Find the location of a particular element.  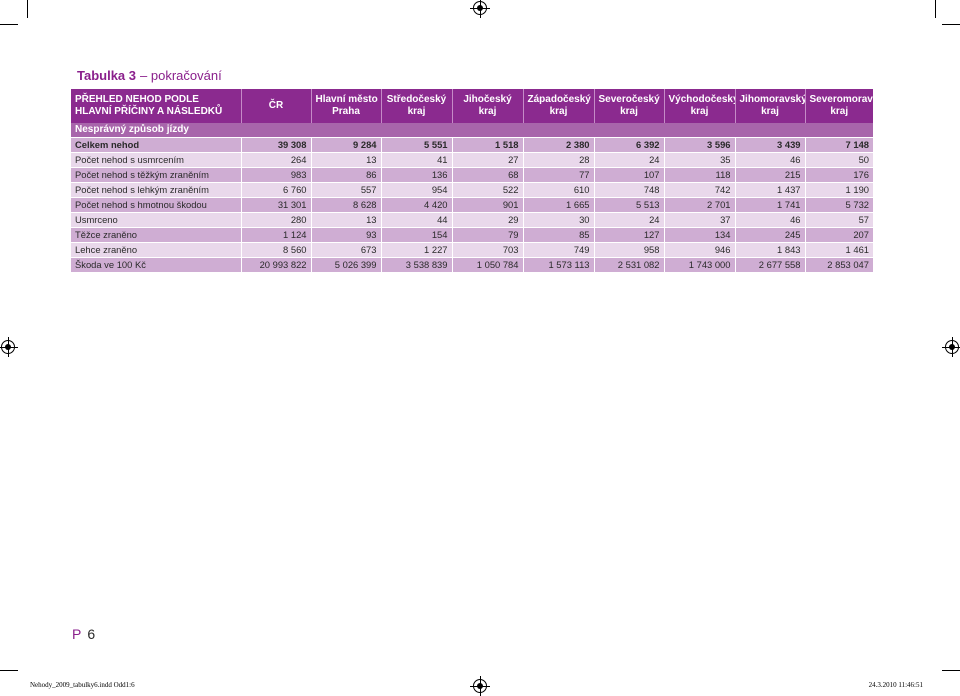

table-cell: 44 is located at coordinates (417, 220).